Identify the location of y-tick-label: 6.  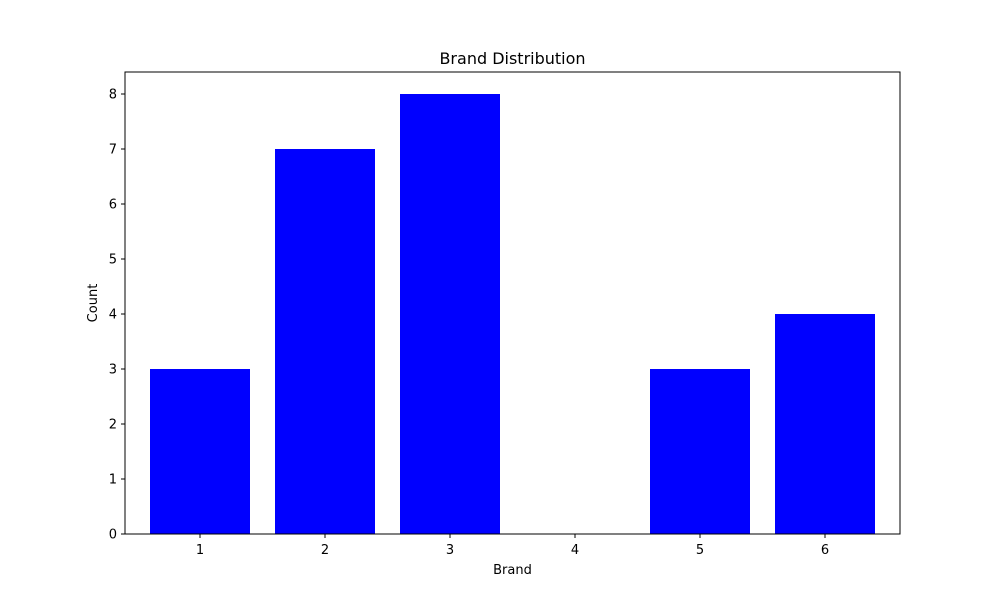
(113, 205).